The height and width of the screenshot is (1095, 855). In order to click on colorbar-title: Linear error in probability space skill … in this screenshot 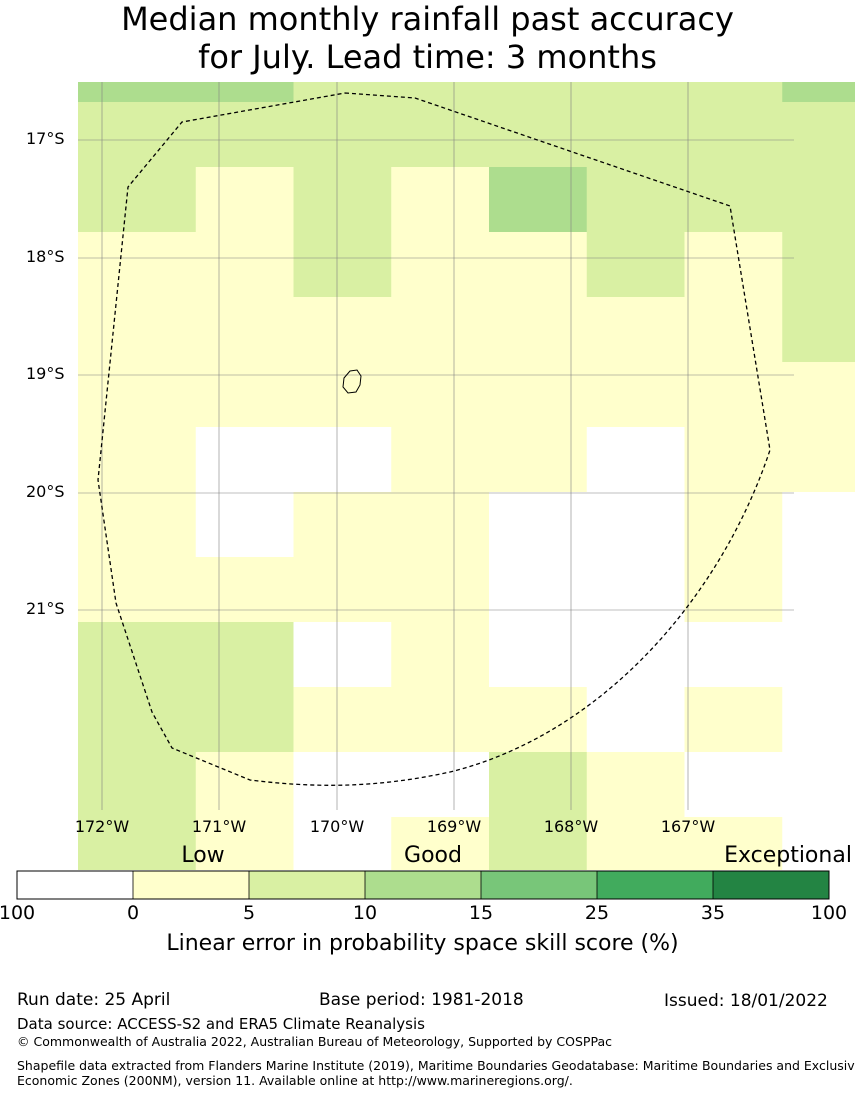, I will do `click(422, 943)`.